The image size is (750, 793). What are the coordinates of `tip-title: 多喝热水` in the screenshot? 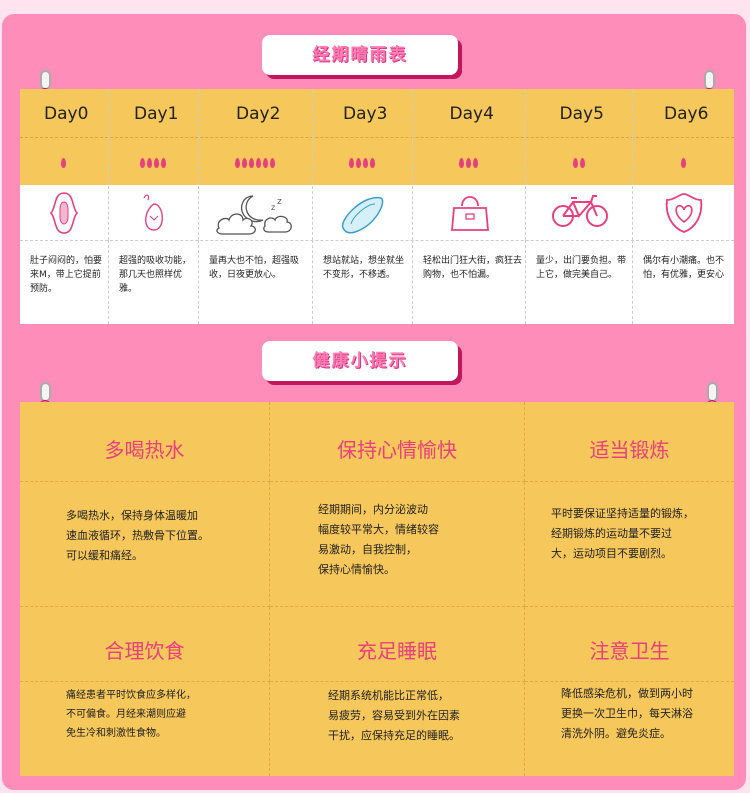 It's located at (144, 450).